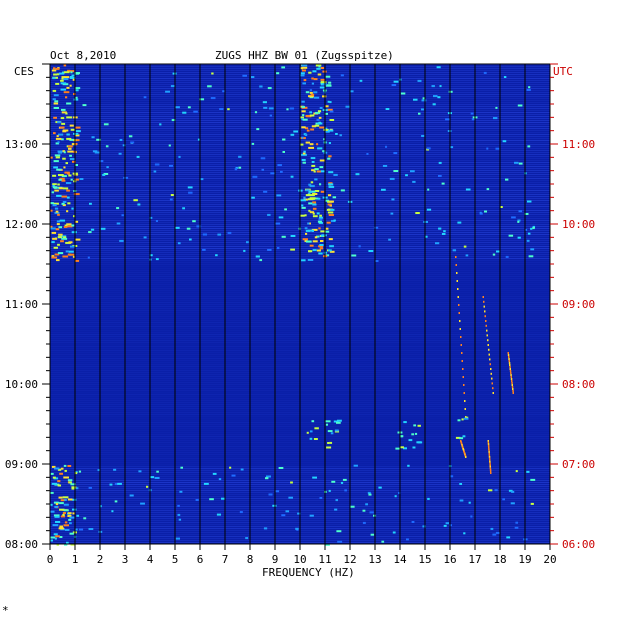 Image resolution: width=630 pixels, height=624 pixels. I want to click on x-tick-label: 16, so click(449, 559).